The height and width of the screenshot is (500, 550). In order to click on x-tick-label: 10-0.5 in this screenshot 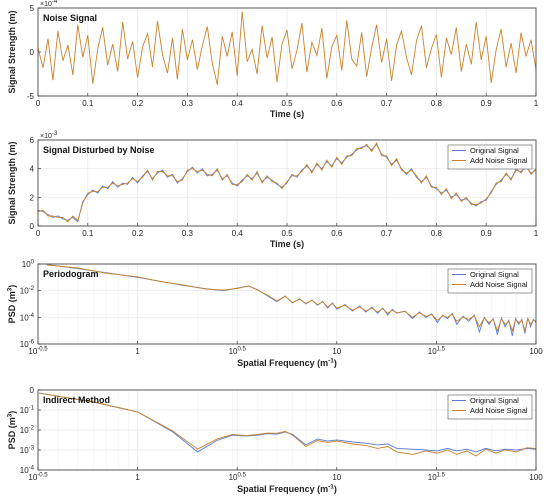, I will do `click(38, 352)`.